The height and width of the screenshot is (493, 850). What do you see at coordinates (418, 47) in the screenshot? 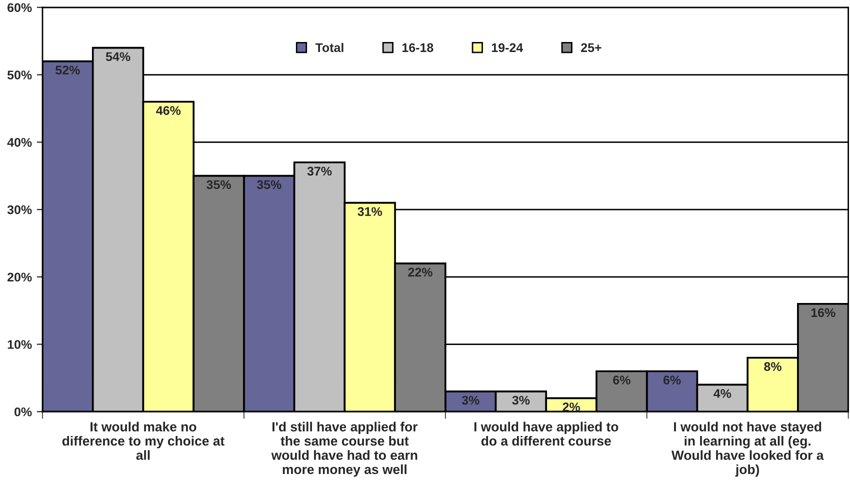
I see `legend-label: 16-18` at bounding box center [418, 47].